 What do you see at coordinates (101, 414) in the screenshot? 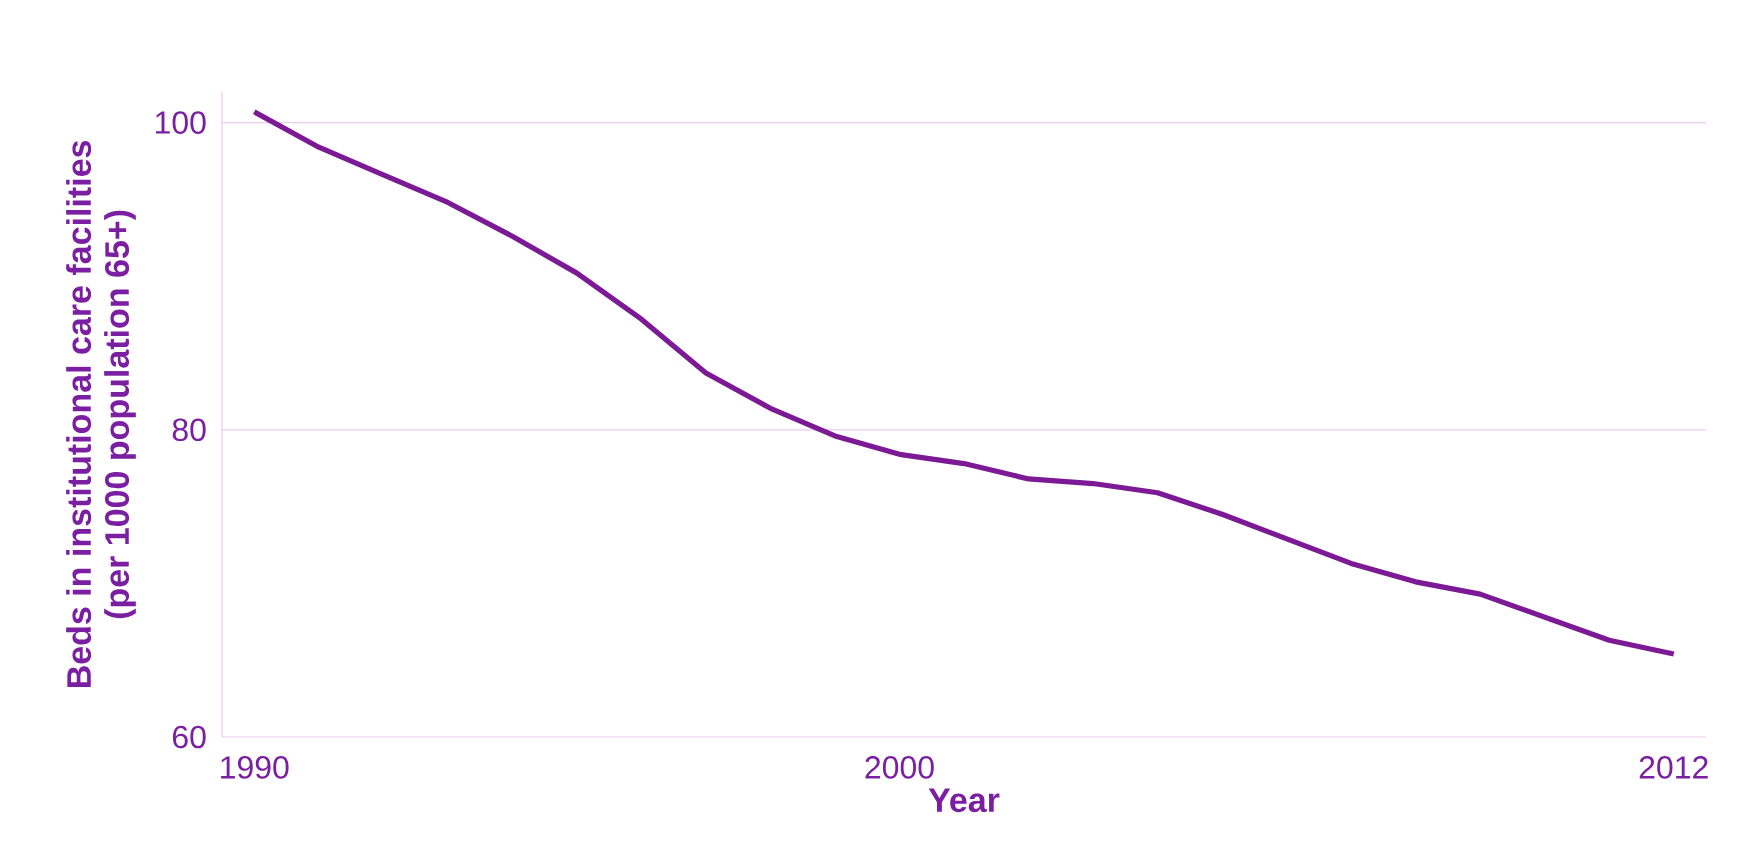
I see `y-axis-title: Beds in institutional care facilities (per 1000 population 65+)` at bounding box center [101, 414].